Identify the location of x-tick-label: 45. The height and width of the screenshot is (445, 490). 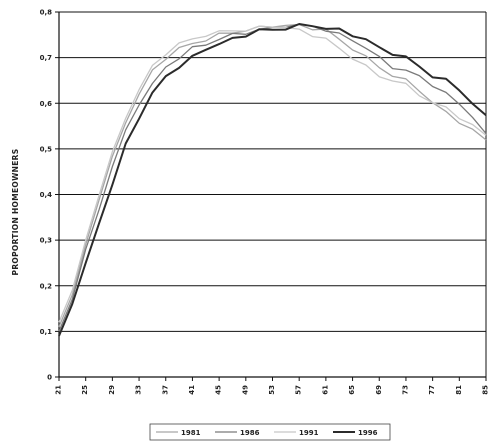
(219, 390).